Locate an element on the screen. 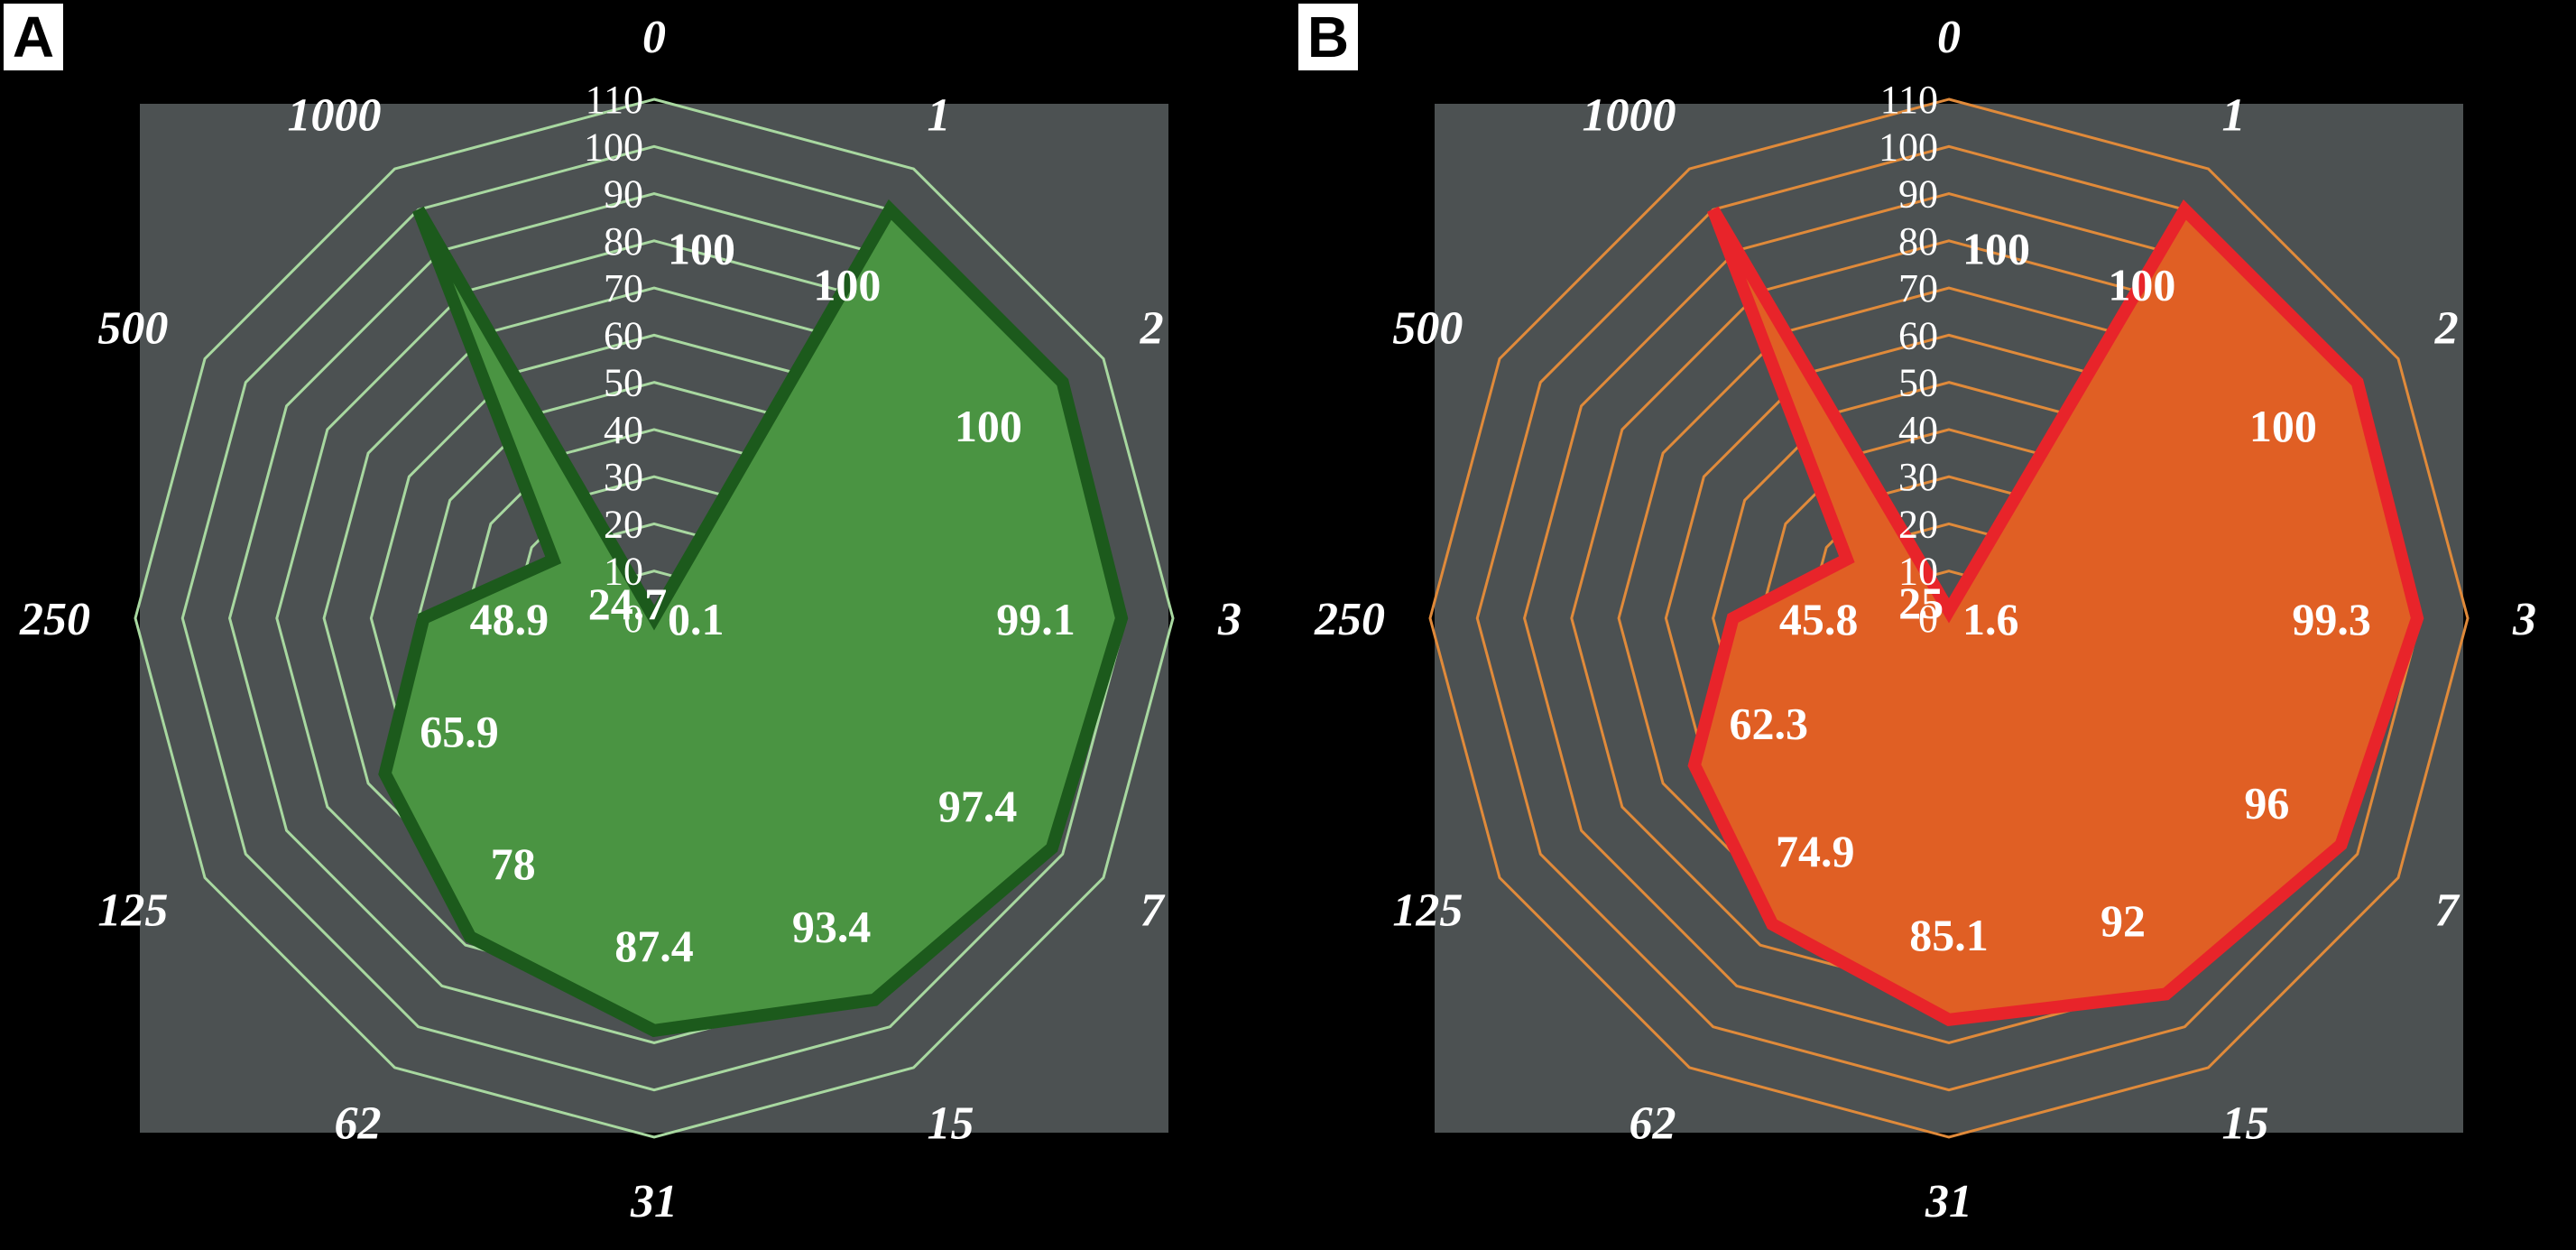  data-label: 96 is located at coordinates (2266, 802).